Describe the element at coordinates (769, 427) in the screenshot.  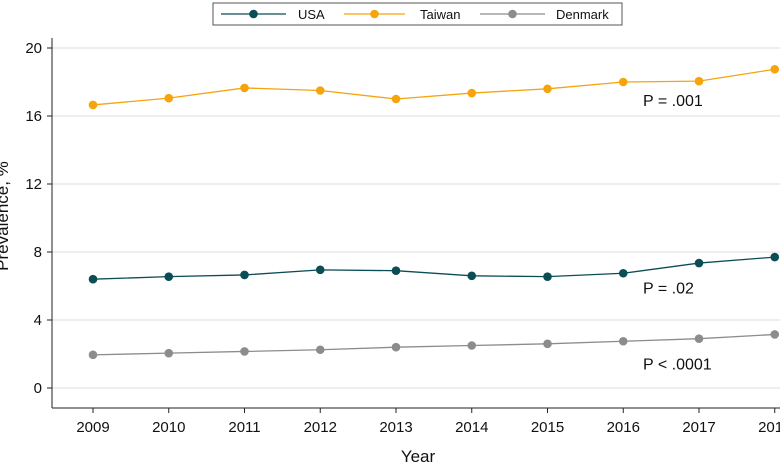
I see `x-tick-label: 2018` at that location.